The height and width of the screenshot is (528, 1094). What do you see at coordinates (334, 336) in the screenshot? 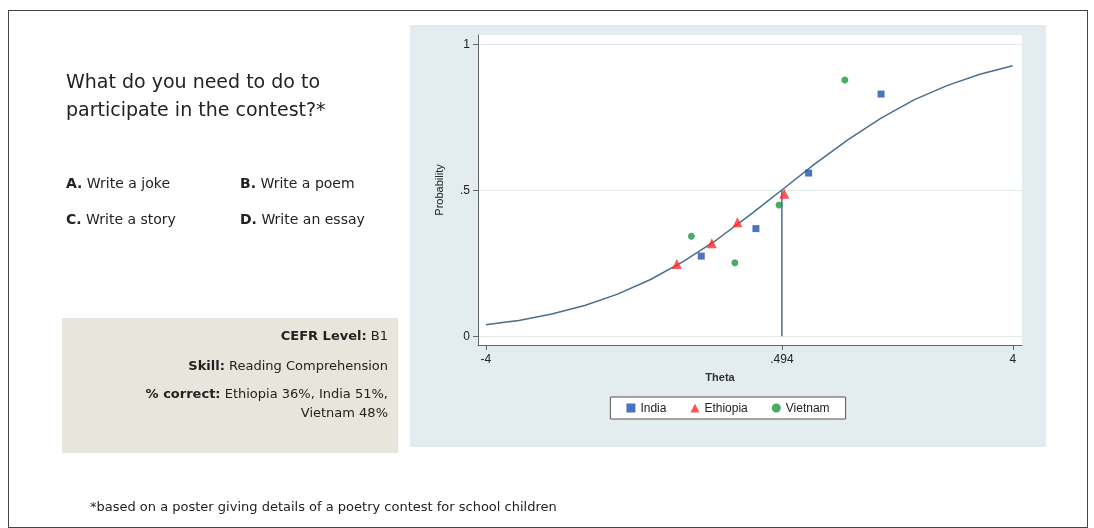
I see `text: CEFR Level: B1` at bounding box center [334, 336].